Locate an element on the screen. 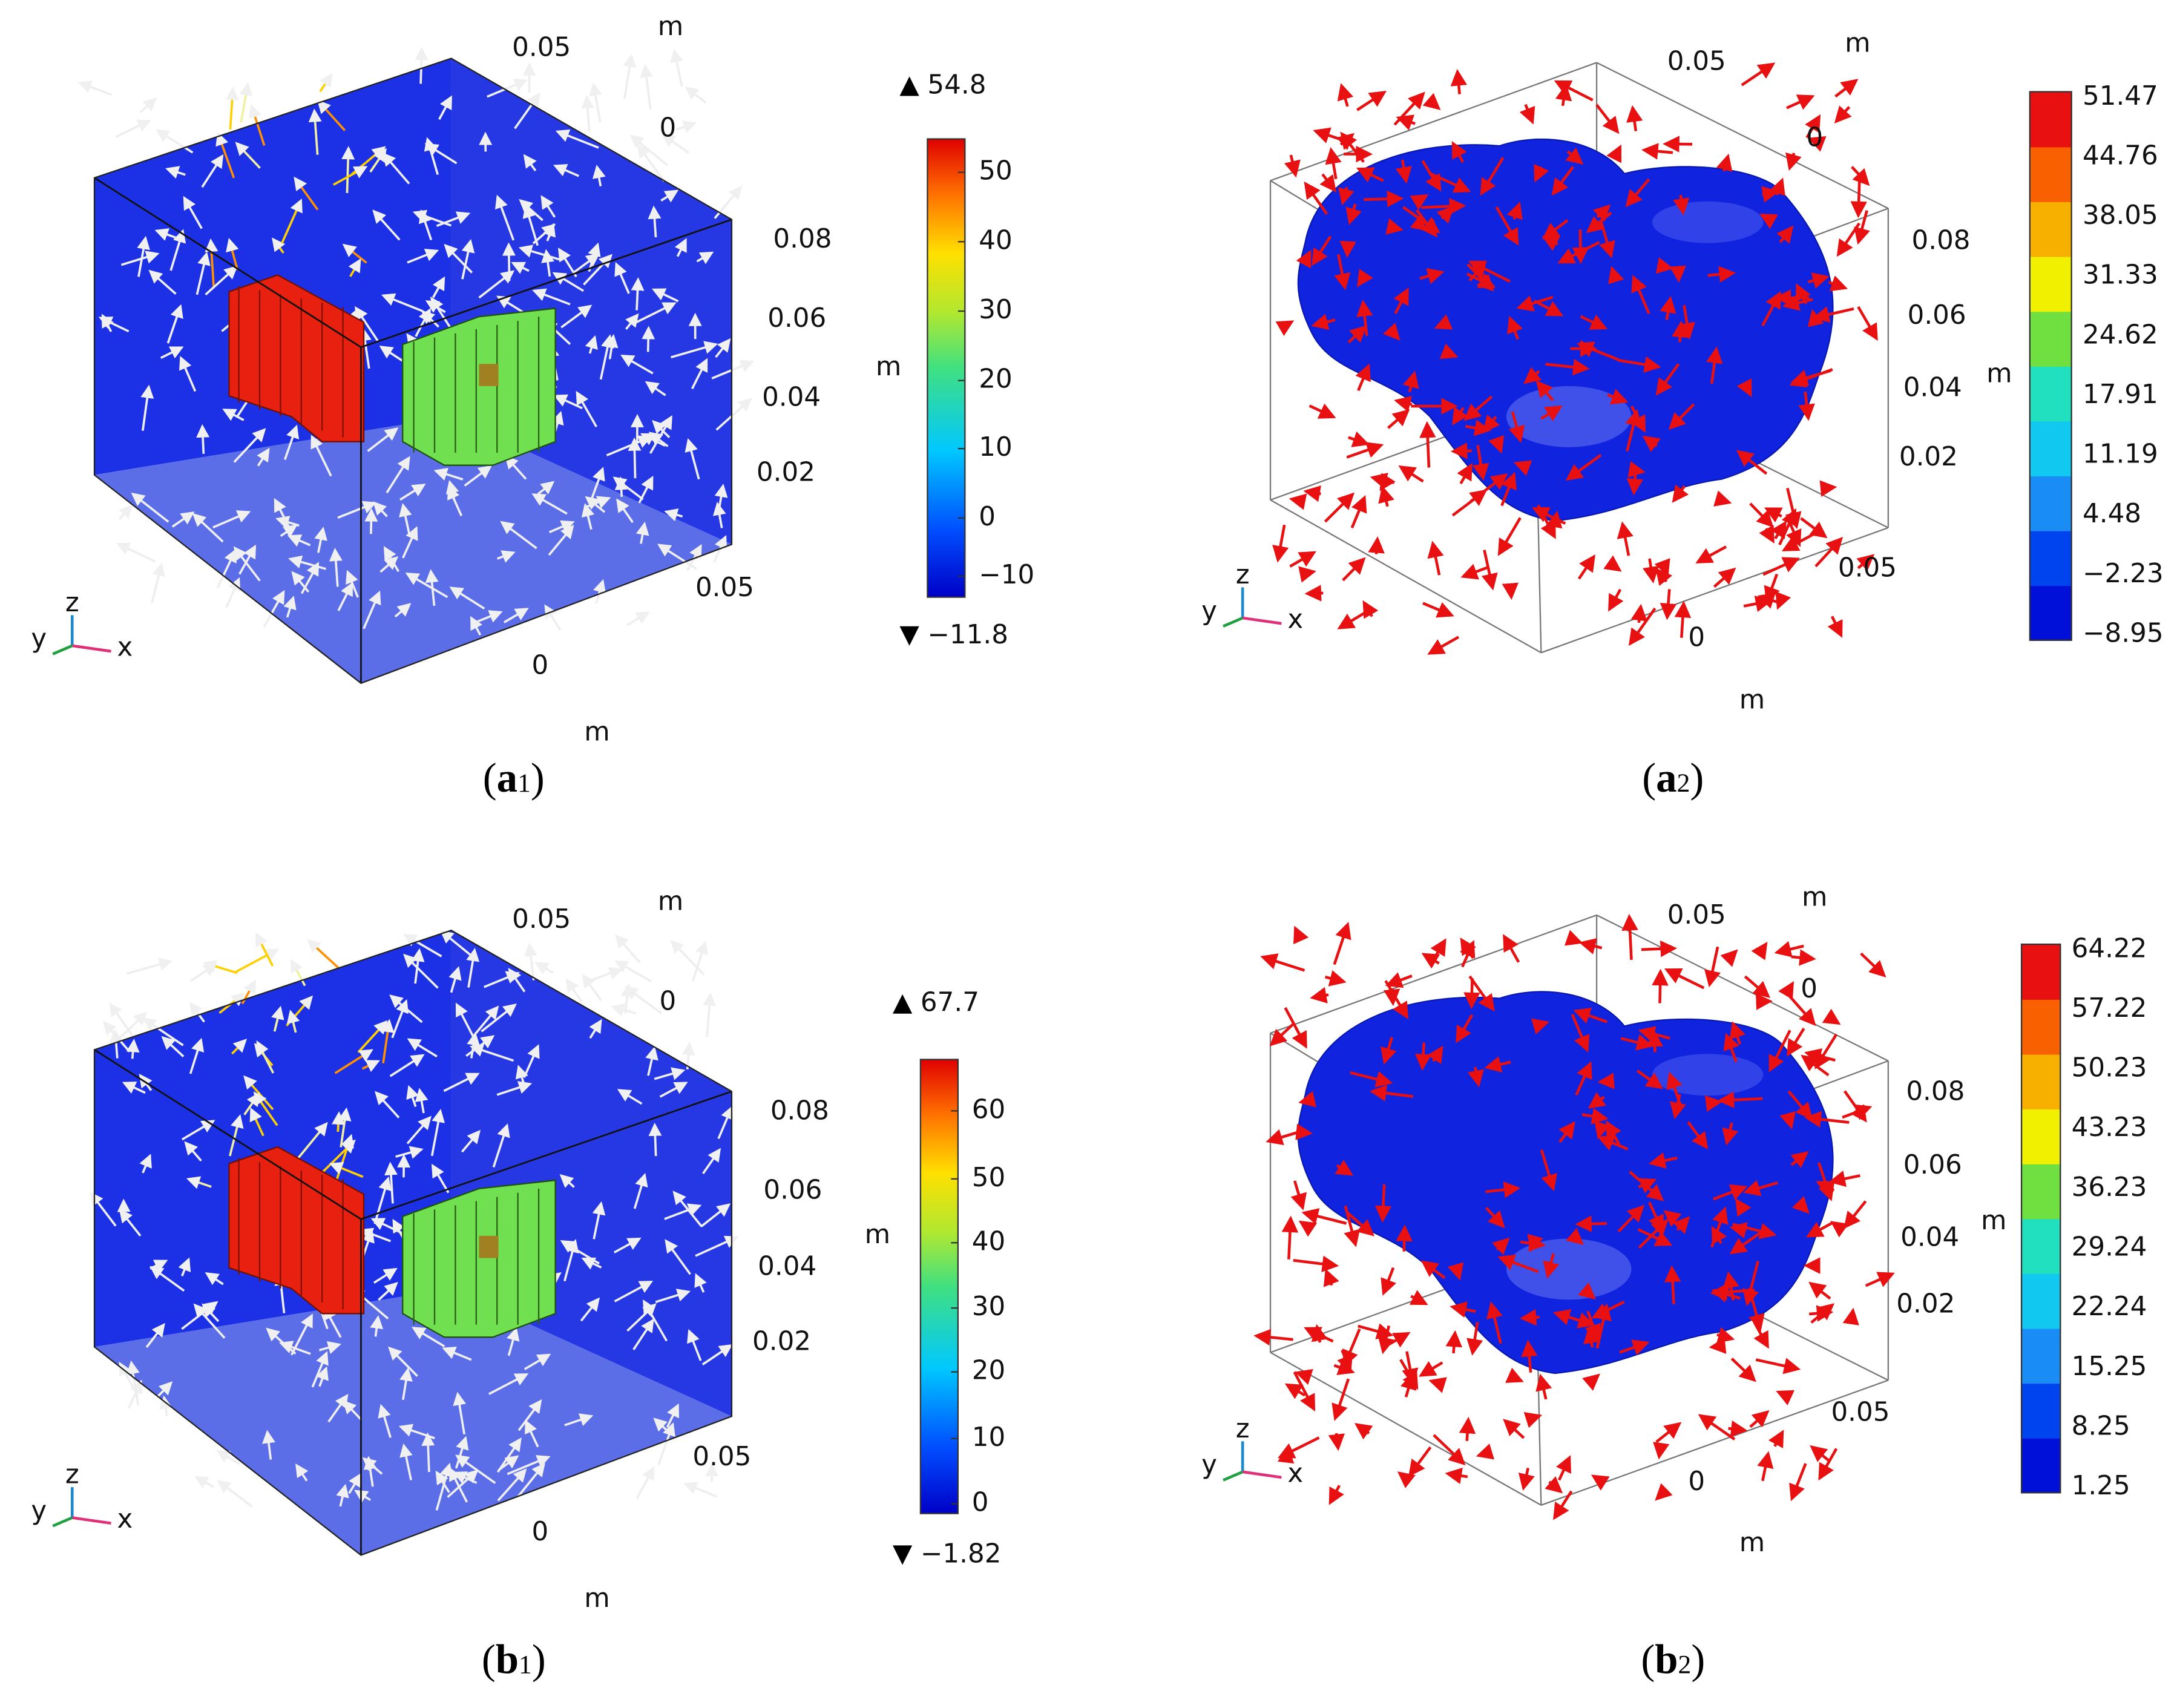  cool-component is located at coordinates (479, 1258).